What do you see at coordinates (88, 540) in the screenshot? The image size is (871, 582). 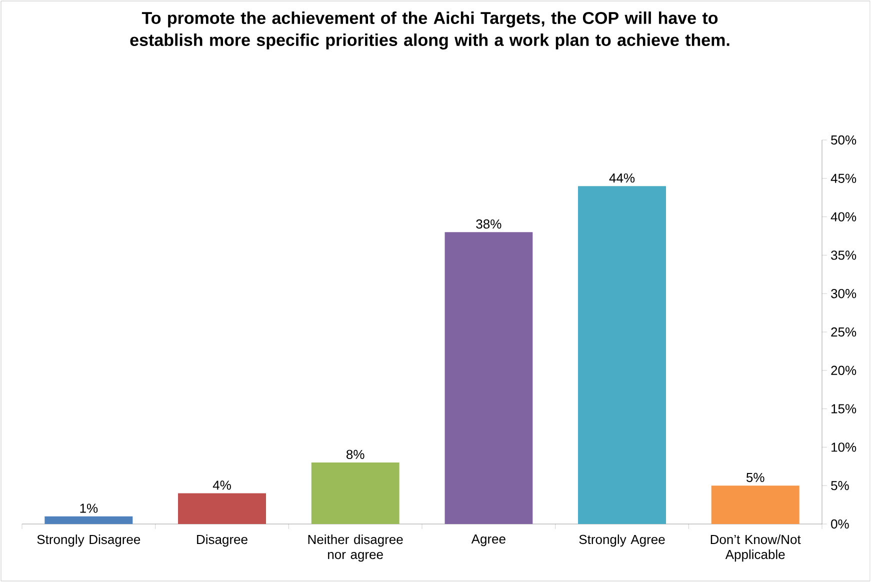 I see `x-tick-label: Strongly Disagree` at bounding box center [88, 540].